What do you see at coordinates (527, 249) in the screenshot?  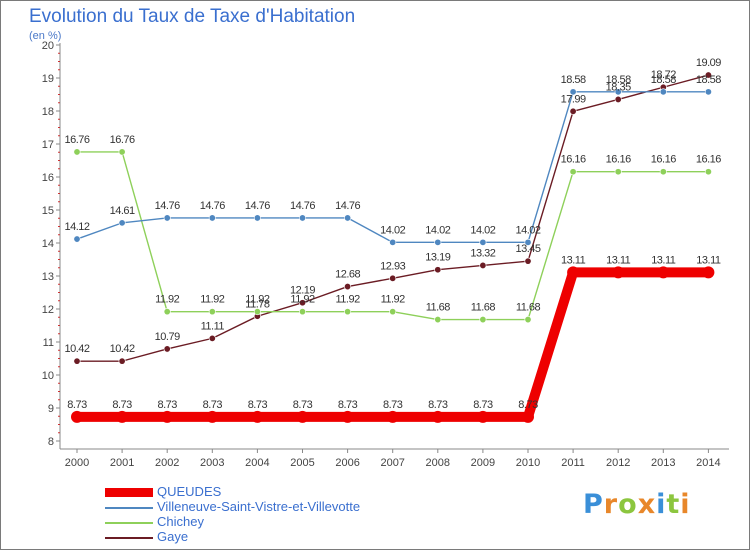 I see `data-label: 13.45` at bounding box center [527, 249].